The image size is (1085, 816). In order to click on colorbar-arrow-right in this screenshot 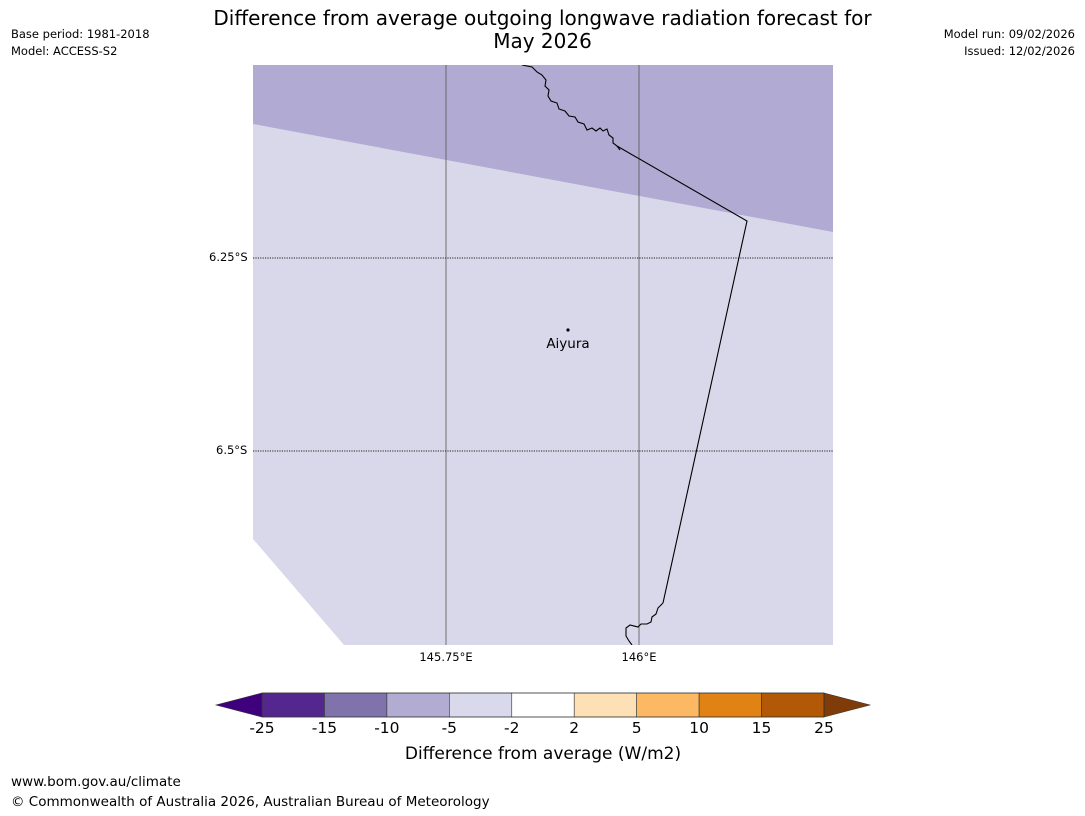, I will do `click(847, 705)`.